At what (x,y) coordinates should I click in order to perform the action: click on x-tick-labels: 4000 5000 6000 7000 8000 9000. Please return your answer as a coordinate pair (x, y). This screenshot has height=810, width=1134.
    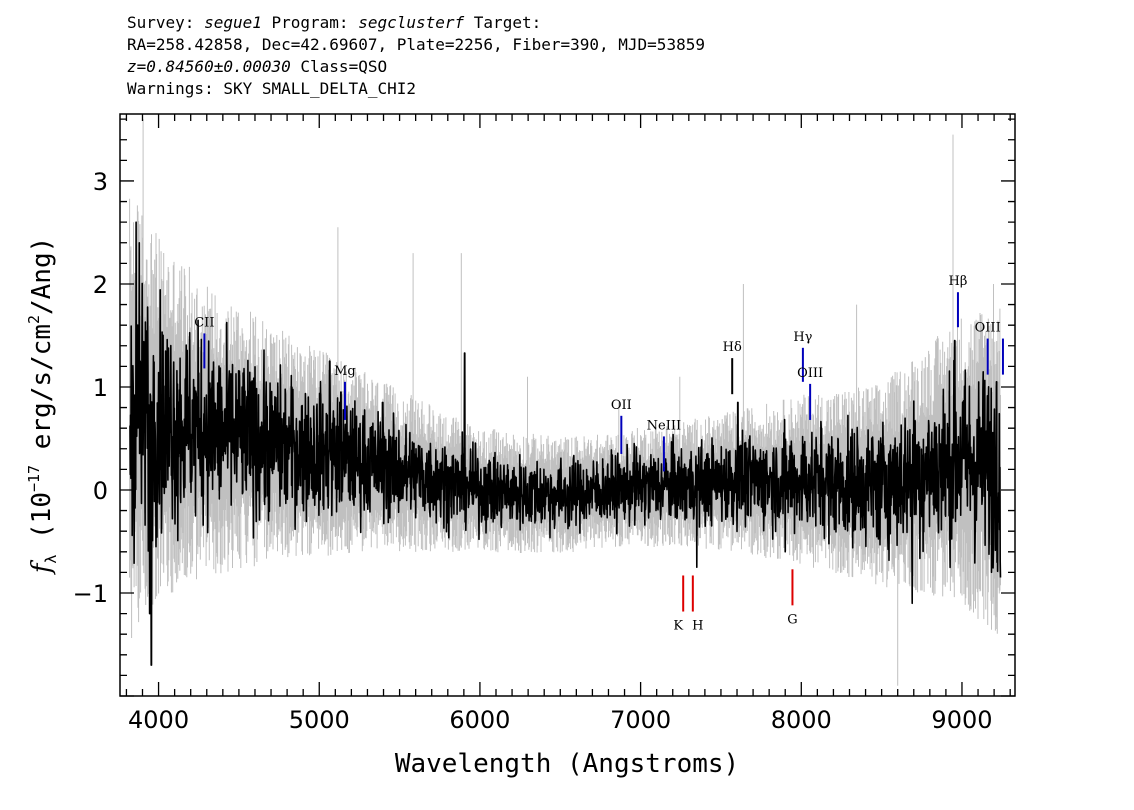
    Looking at the image, I should click on (560, 720).